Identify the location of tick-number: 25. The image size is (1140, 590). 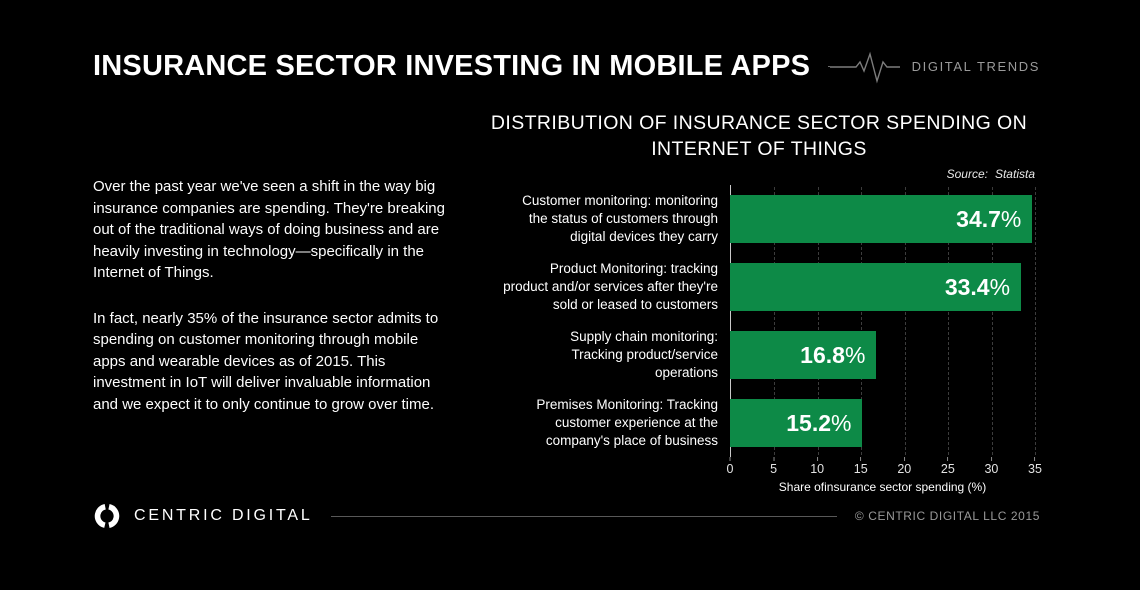
(947, 469).